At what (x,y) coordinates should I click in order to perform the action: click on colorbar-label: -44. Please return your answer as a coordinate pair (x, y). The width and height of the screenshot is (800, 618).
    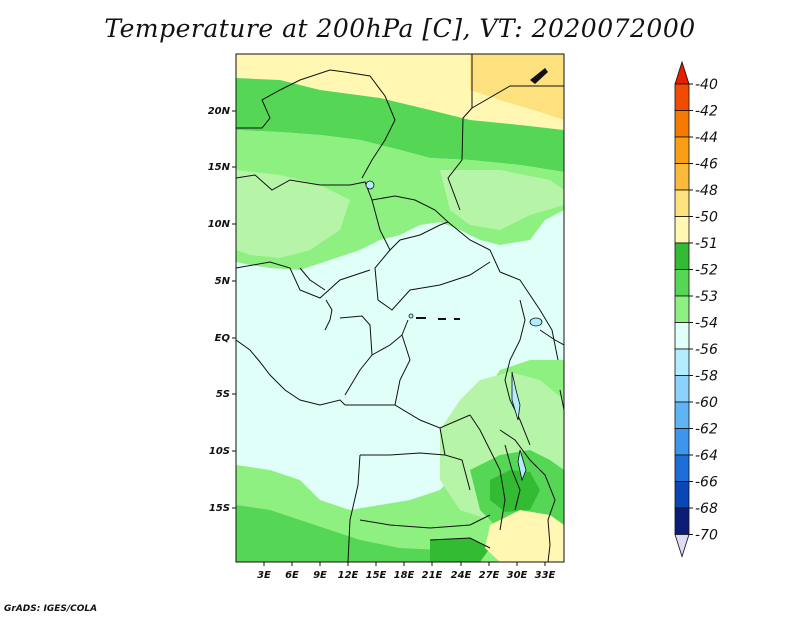
    Looking at the image, I should click on (706, 138).